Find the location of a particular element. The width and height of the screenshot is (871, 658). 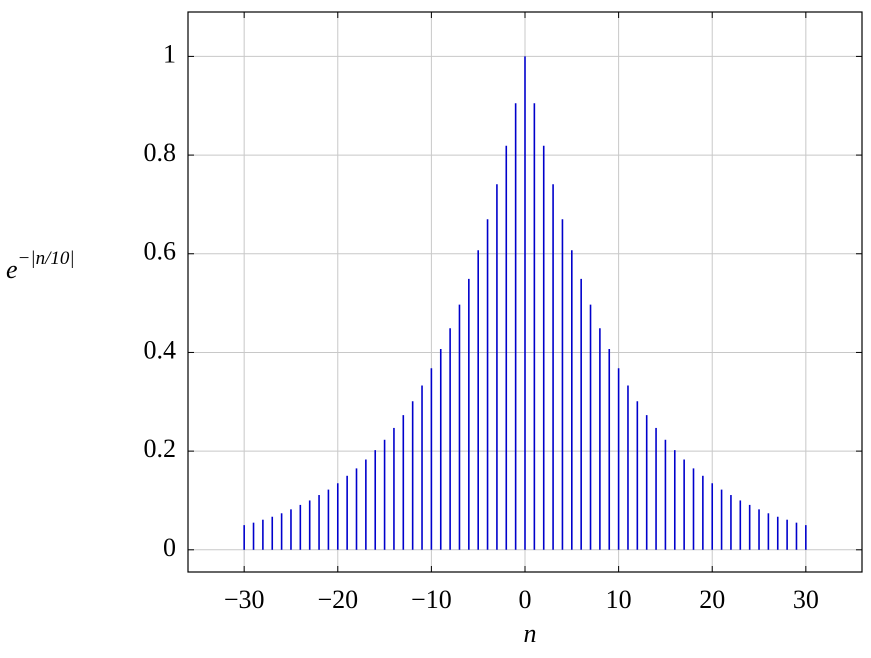

y-tick-label: 0.2 is located at coordinates (160, 448).